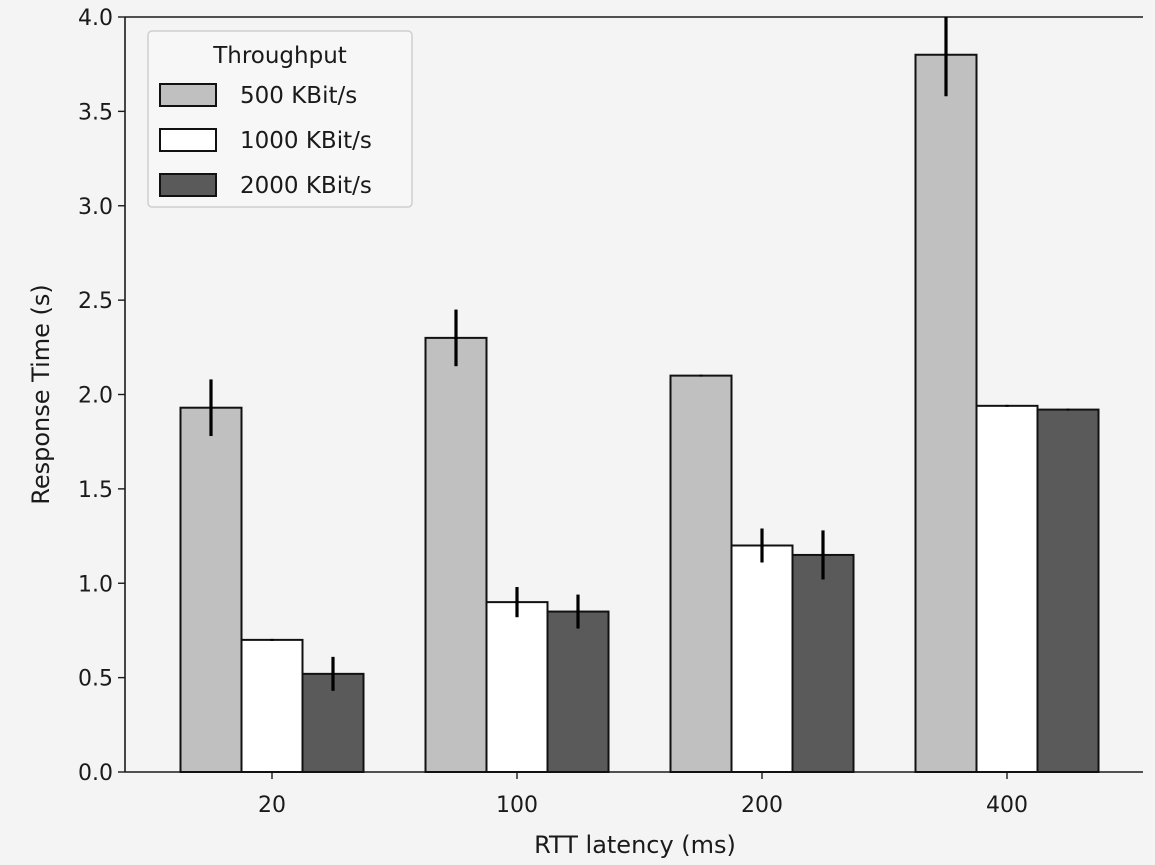 The image size is (1155, 865). What do you see at coordinates (1007, 805) in the screenshot?
I see `x-tick-label: 400` at bounding box center [1007, 805].